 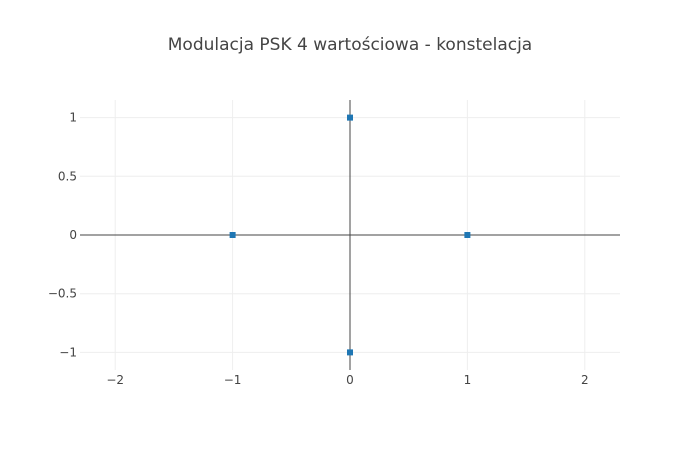 I want to click on x-tick-label: 0, so click(x=350, y=380).